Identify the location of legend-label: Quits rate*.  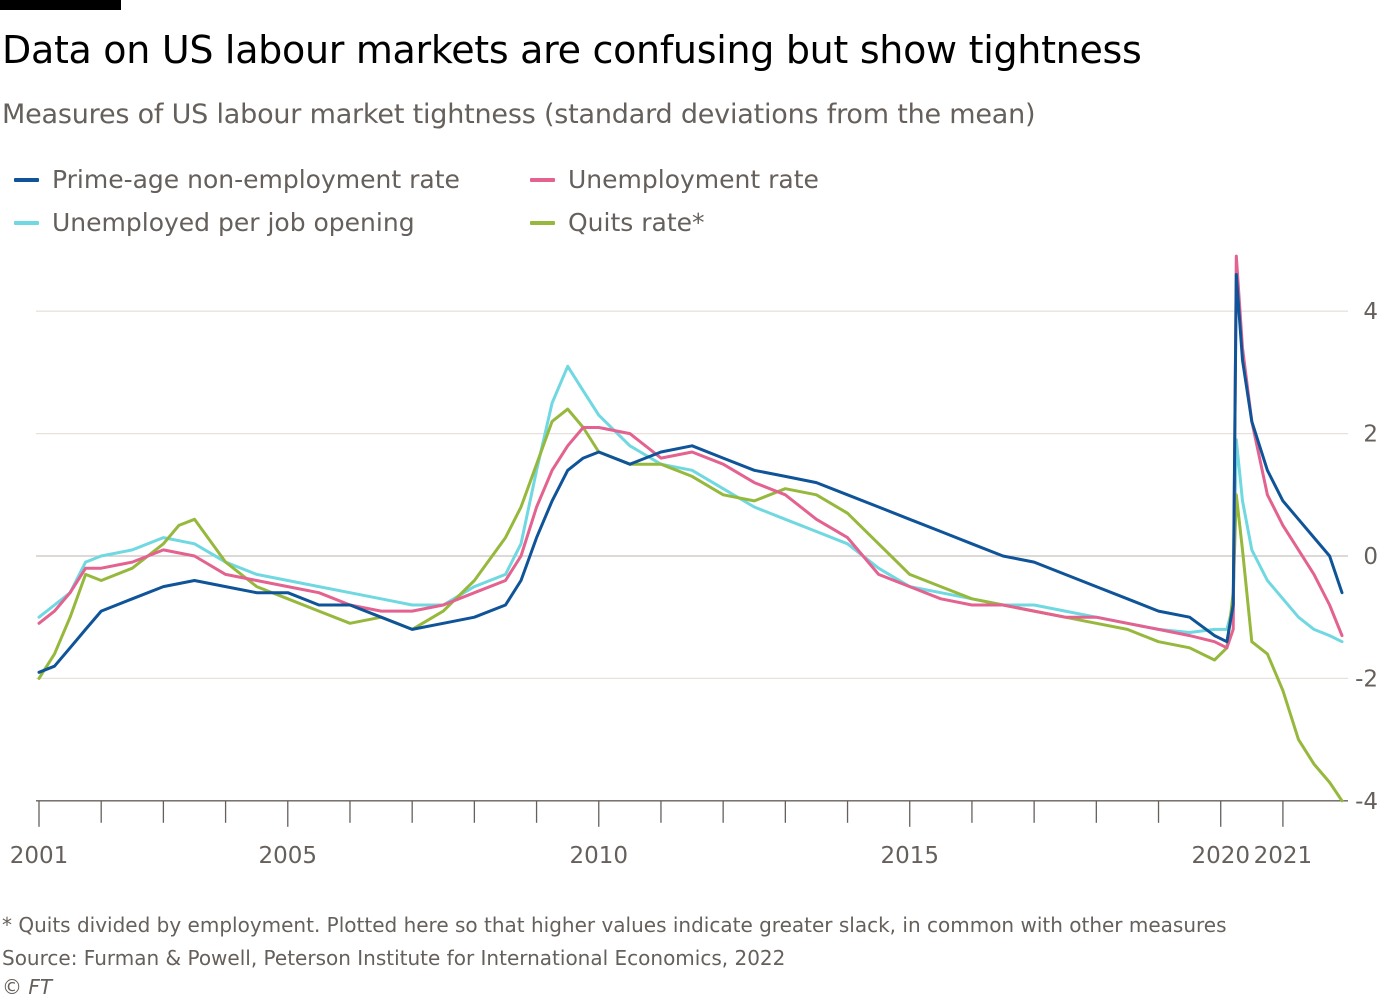
(636, 222).